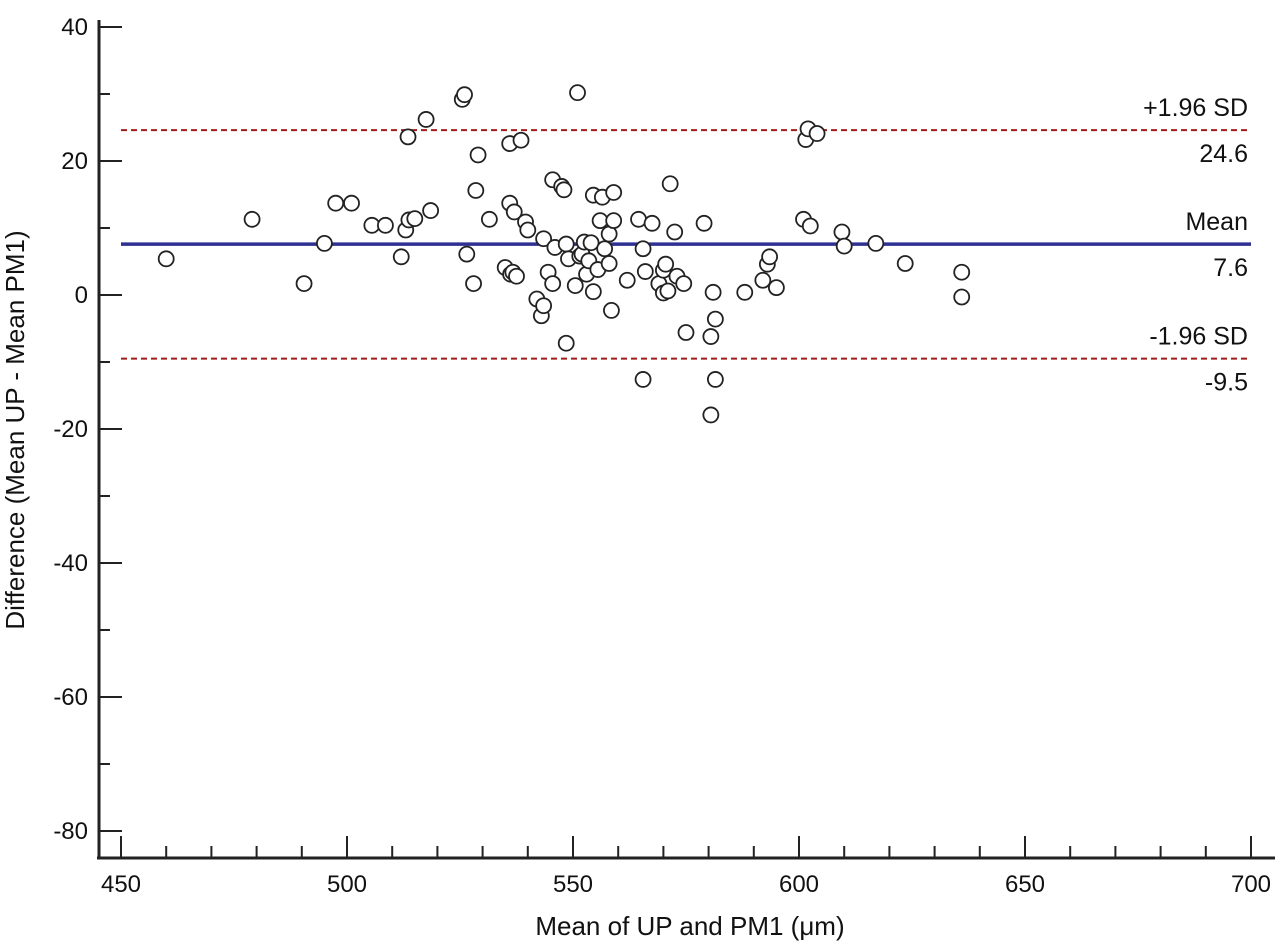 This screenshot has width=1280, height=945. What do you see at coordinates (573, 884) in the screenshot?
I see `x-tick-label: 550` at bounding box center [573, 884].